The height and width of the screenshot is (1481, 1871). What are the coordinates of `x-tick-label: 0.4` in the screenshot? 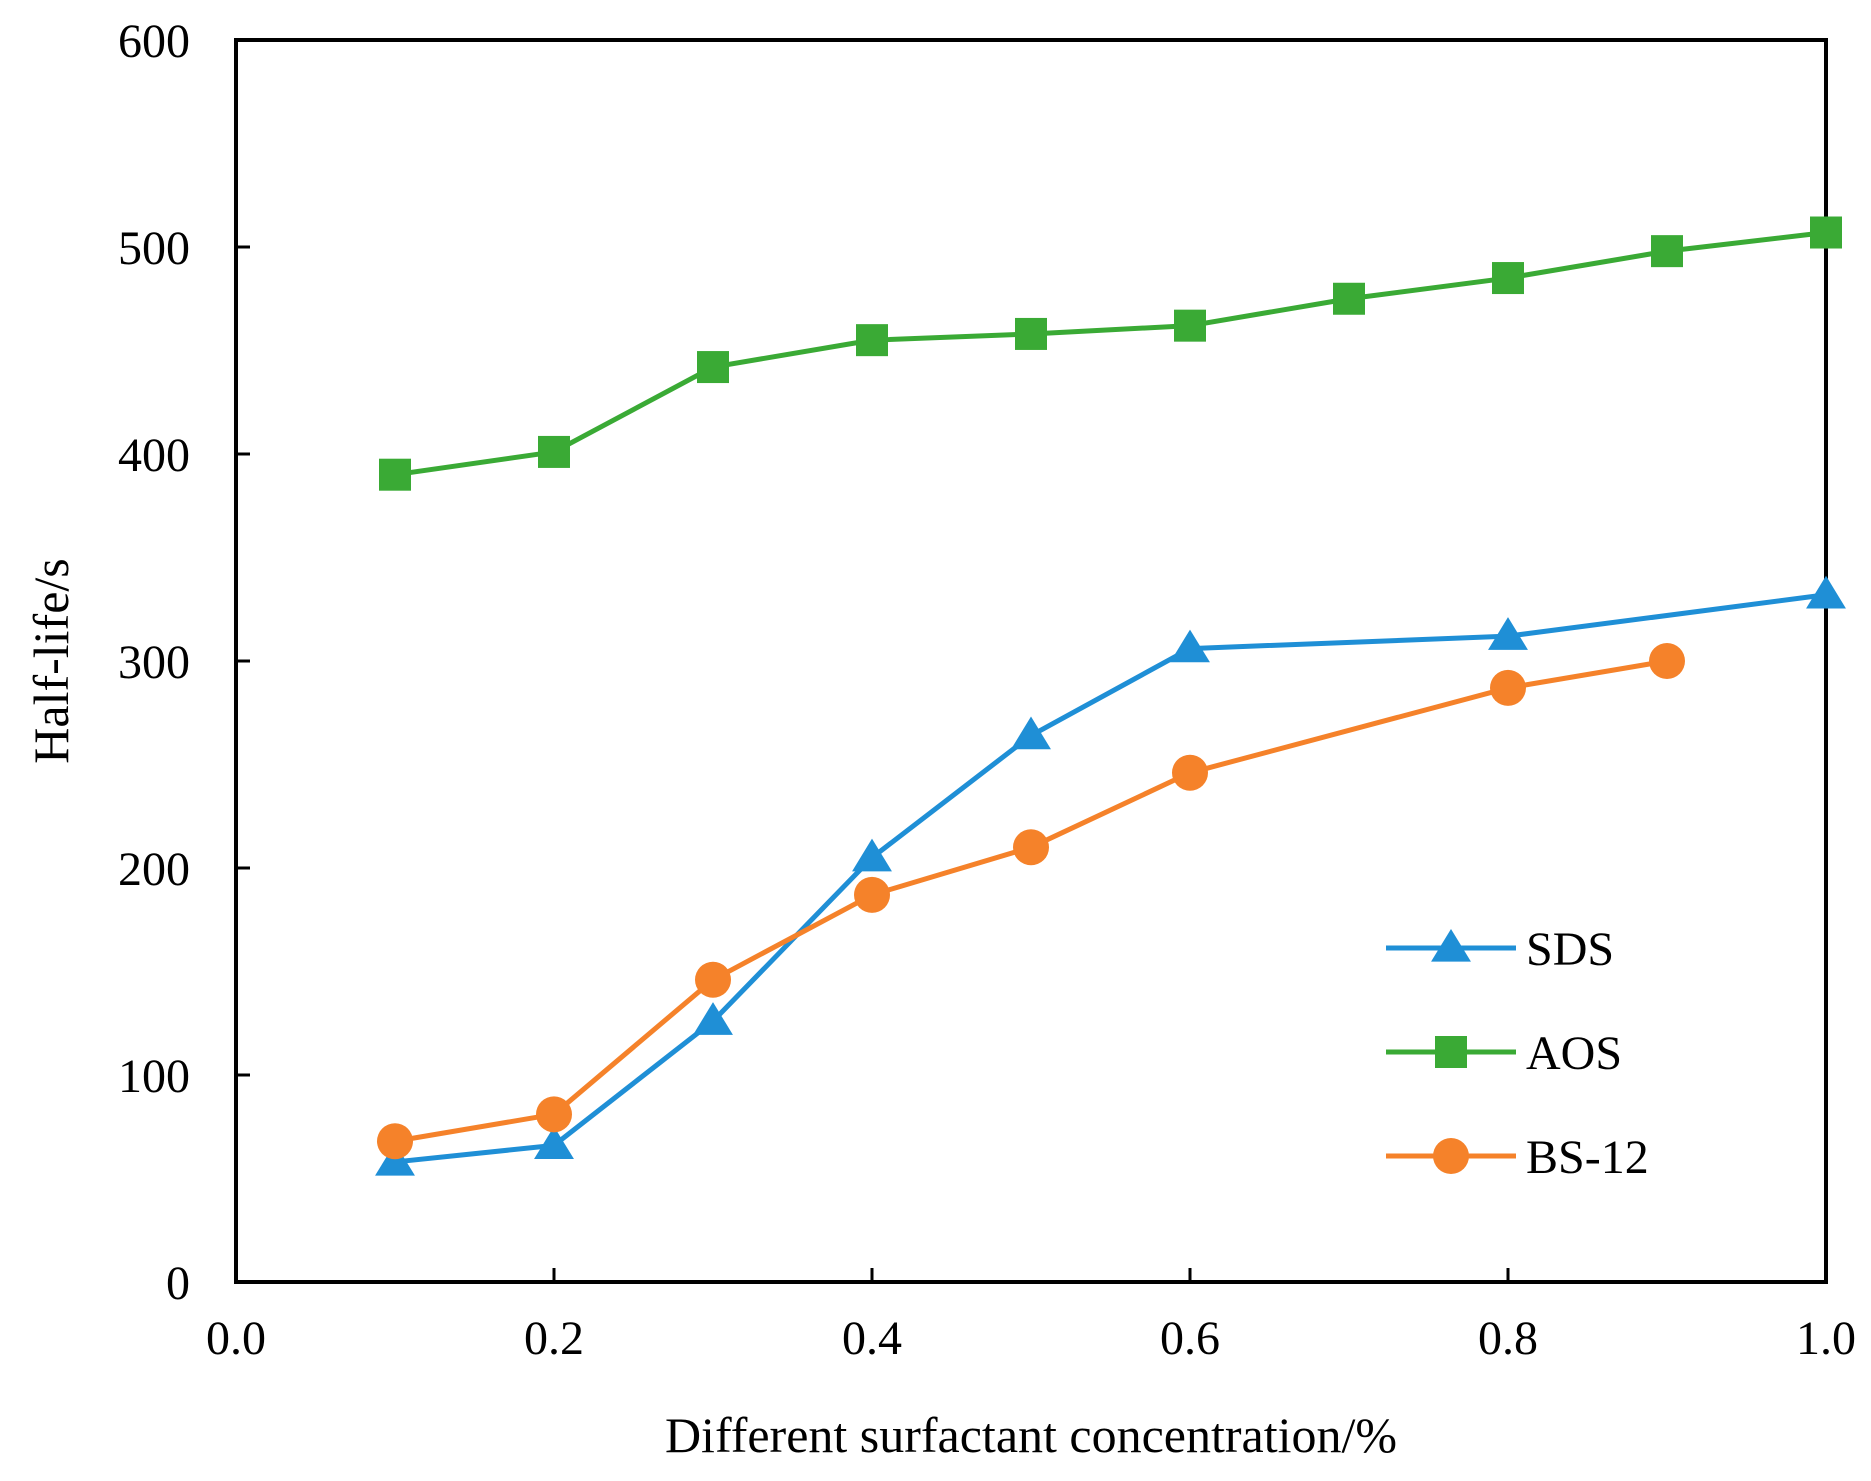 It's located at (872, 1338).